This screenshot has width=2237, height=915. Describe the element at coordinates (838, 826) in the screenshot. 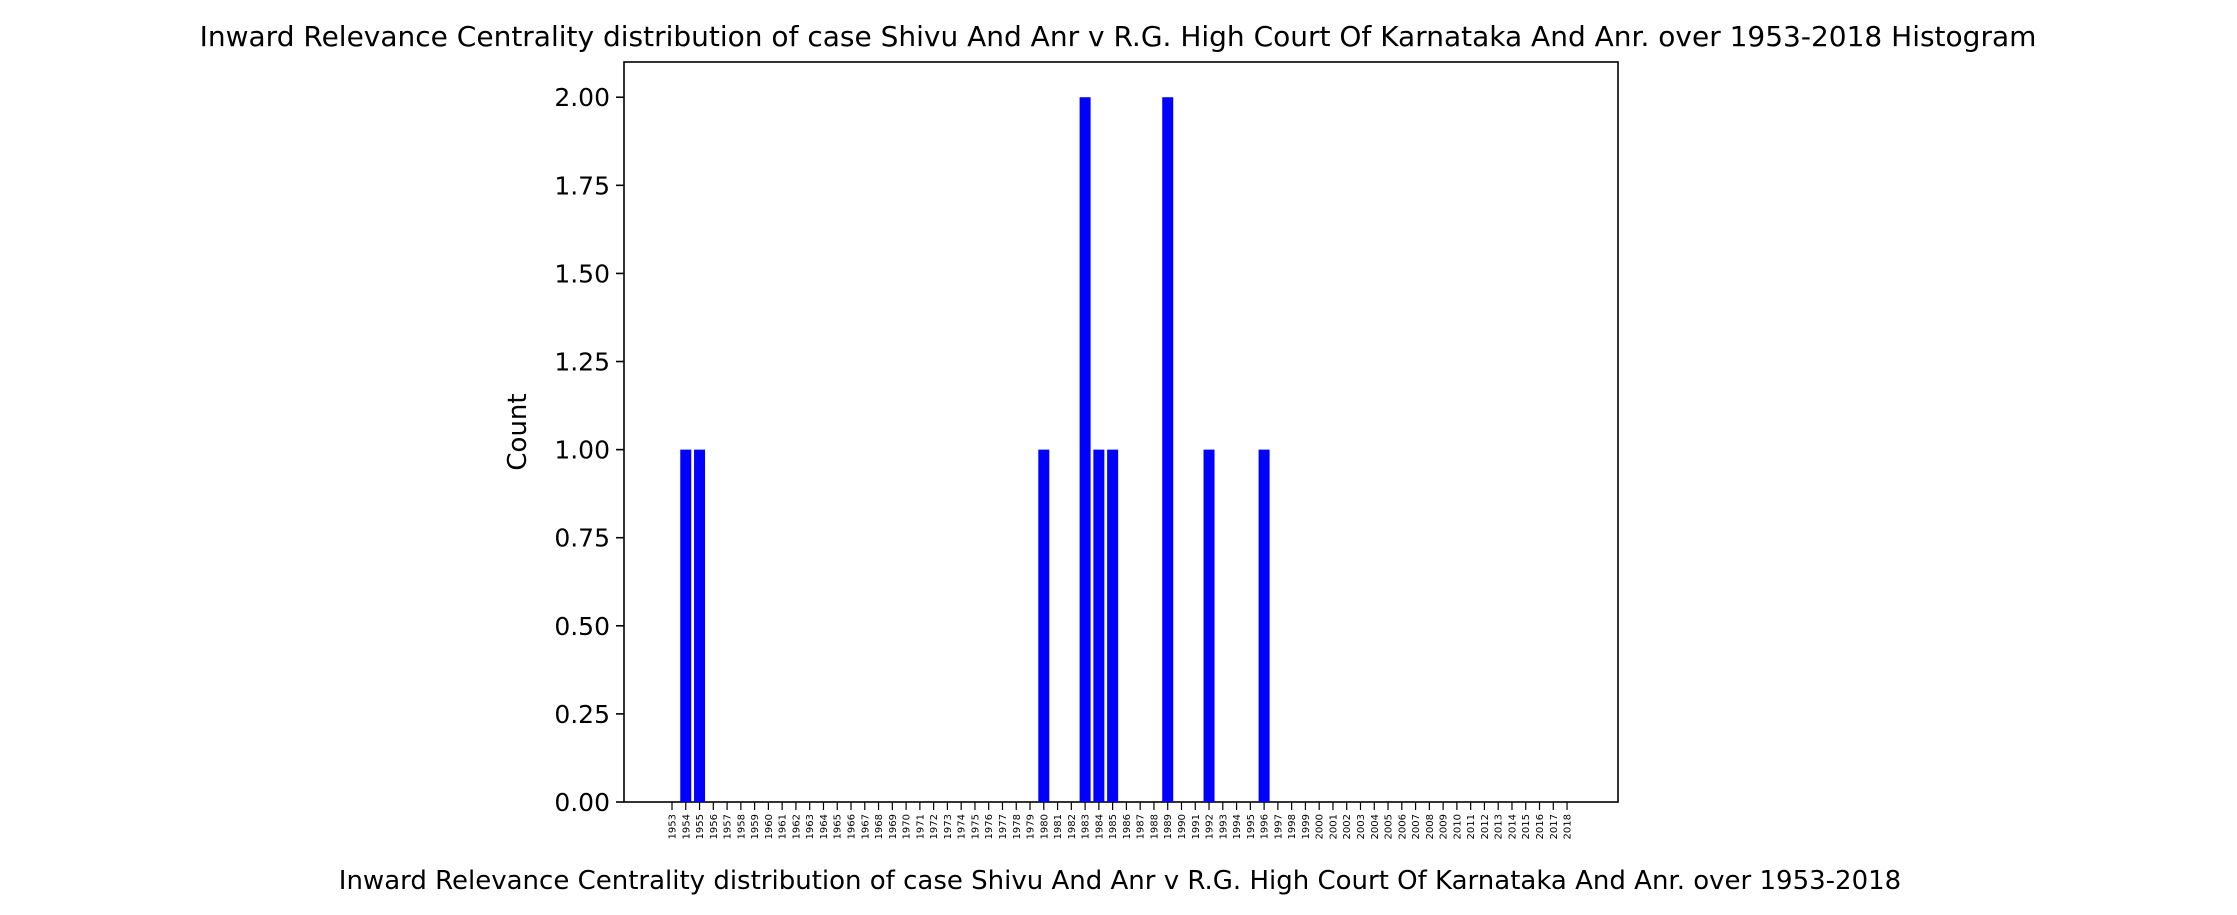

I see `x-tick-label-1965: 1965` at that location.